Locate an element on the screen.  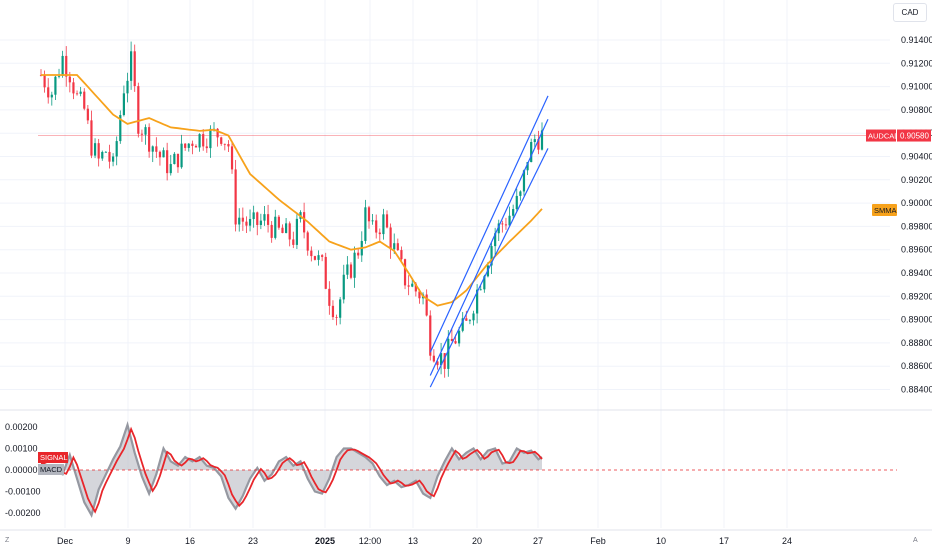
price-tick-label: 0.88400 is located at coordinates (916, 390).